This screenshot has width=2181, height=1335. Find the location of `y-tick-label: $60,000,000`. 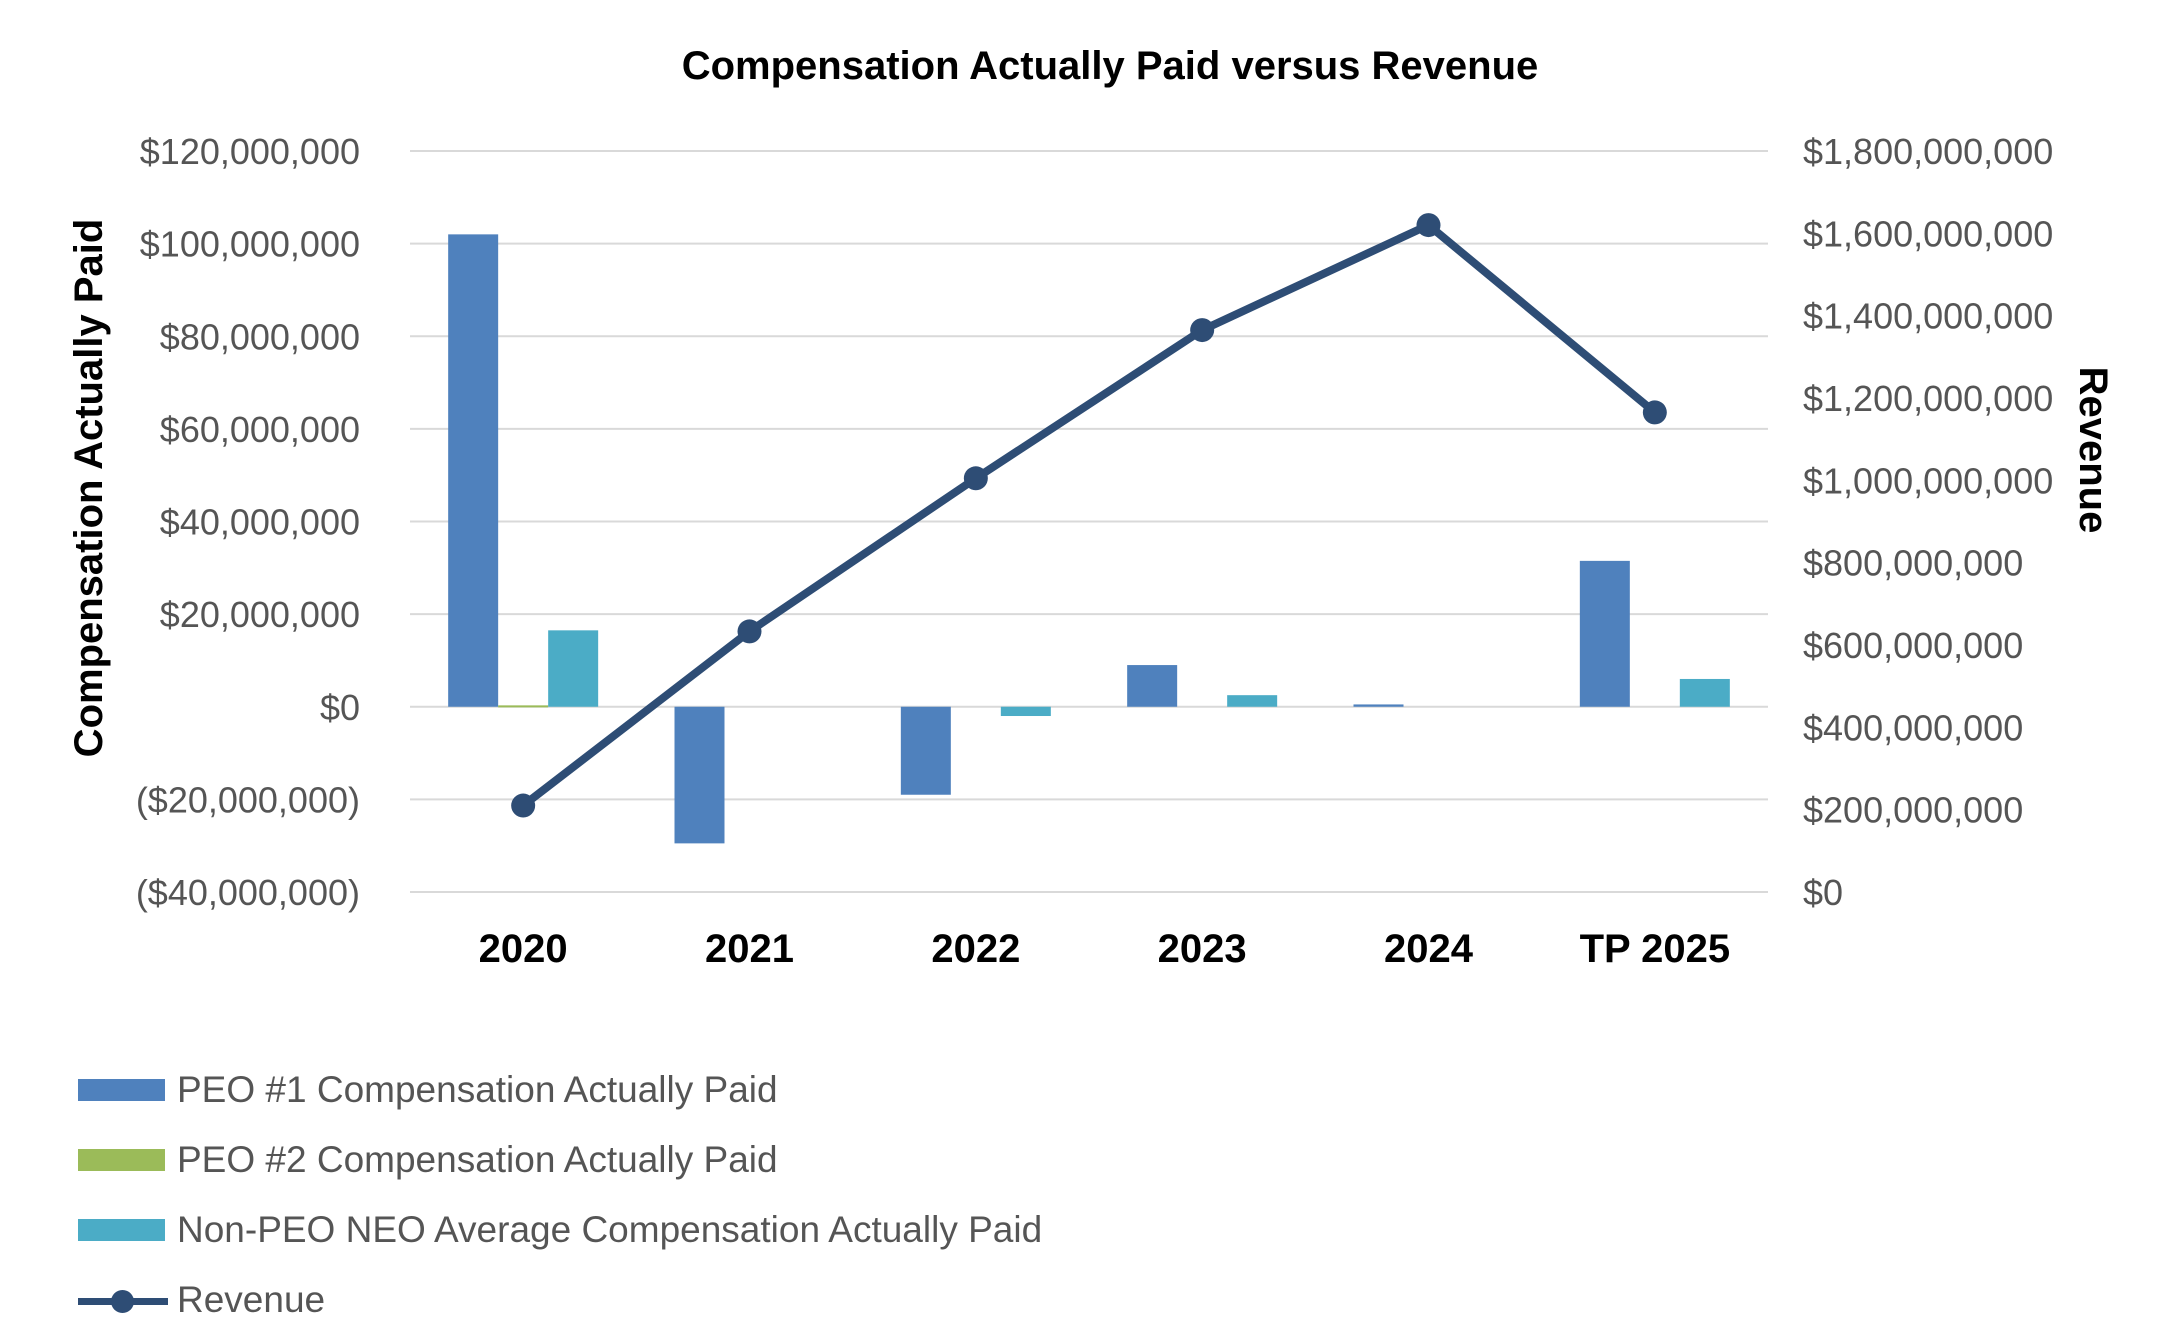

y-tick-label: $60,000,000 is located at coordinates (260, 429).